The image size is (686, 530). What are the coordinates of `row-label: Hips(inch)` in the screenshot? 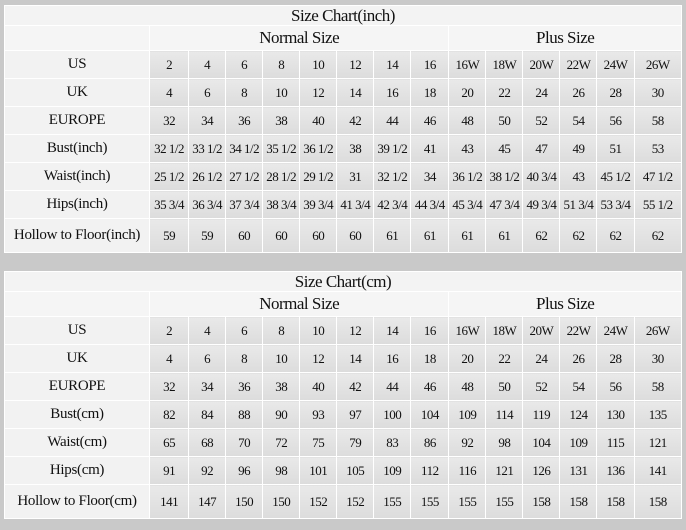 It's located at (77, 204).